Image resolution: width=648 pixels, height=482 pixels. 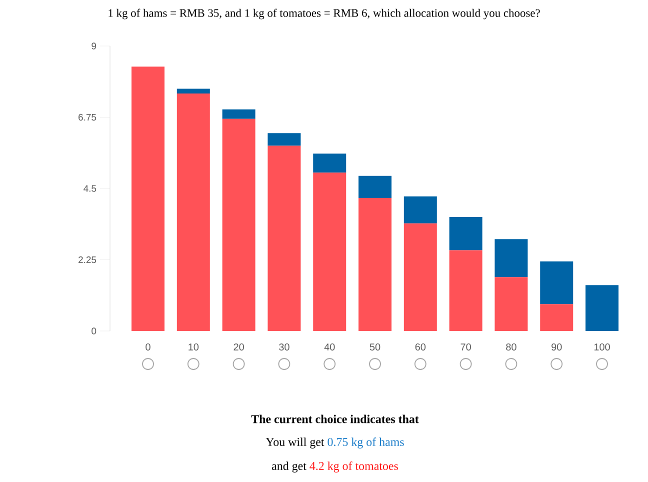 What do you see at coordinates (329, 347) in the screenshot?
I see `x-tick-label: 40` at bounding box center [329, 347].